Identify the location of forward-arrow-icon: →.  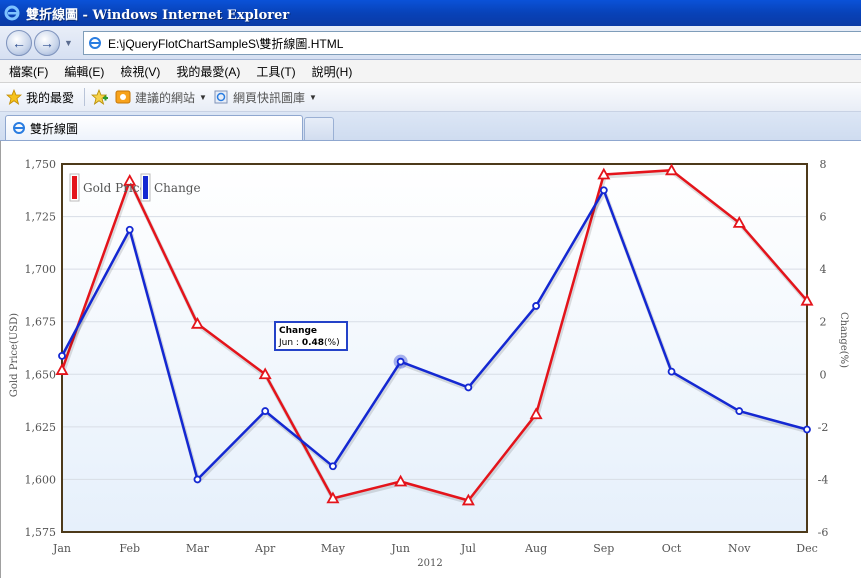
(47, 42).